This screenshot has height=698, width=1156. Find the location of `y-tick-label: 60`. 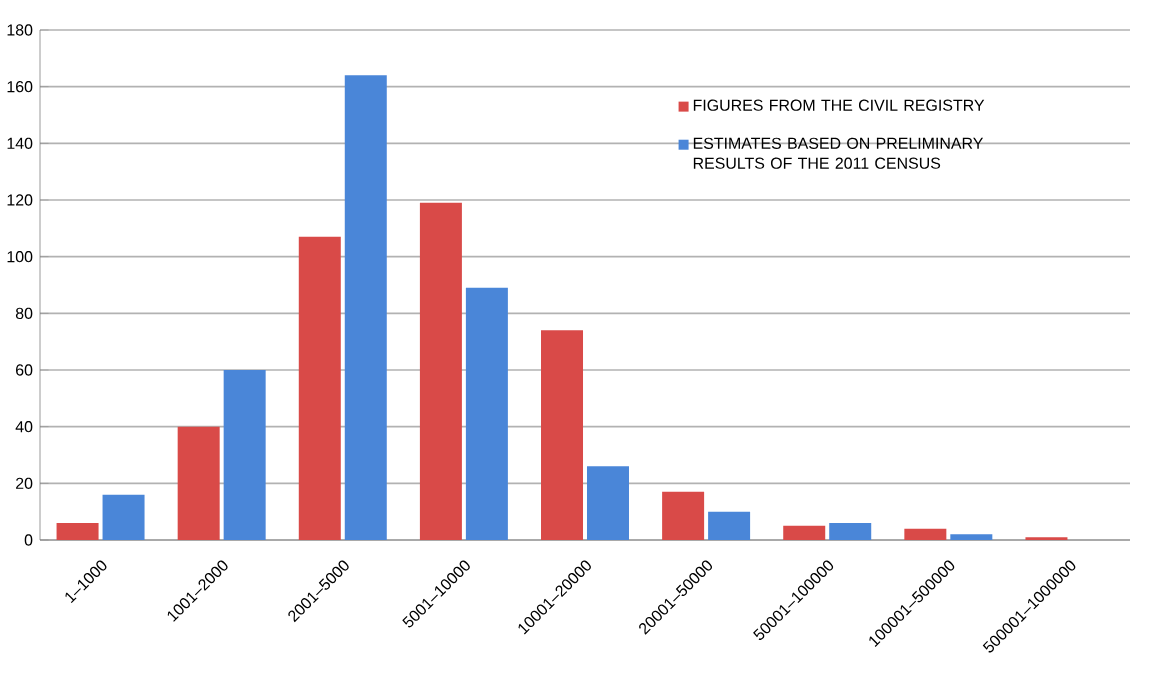

y-tick-label: 60 is located at coordinates (24, 370).